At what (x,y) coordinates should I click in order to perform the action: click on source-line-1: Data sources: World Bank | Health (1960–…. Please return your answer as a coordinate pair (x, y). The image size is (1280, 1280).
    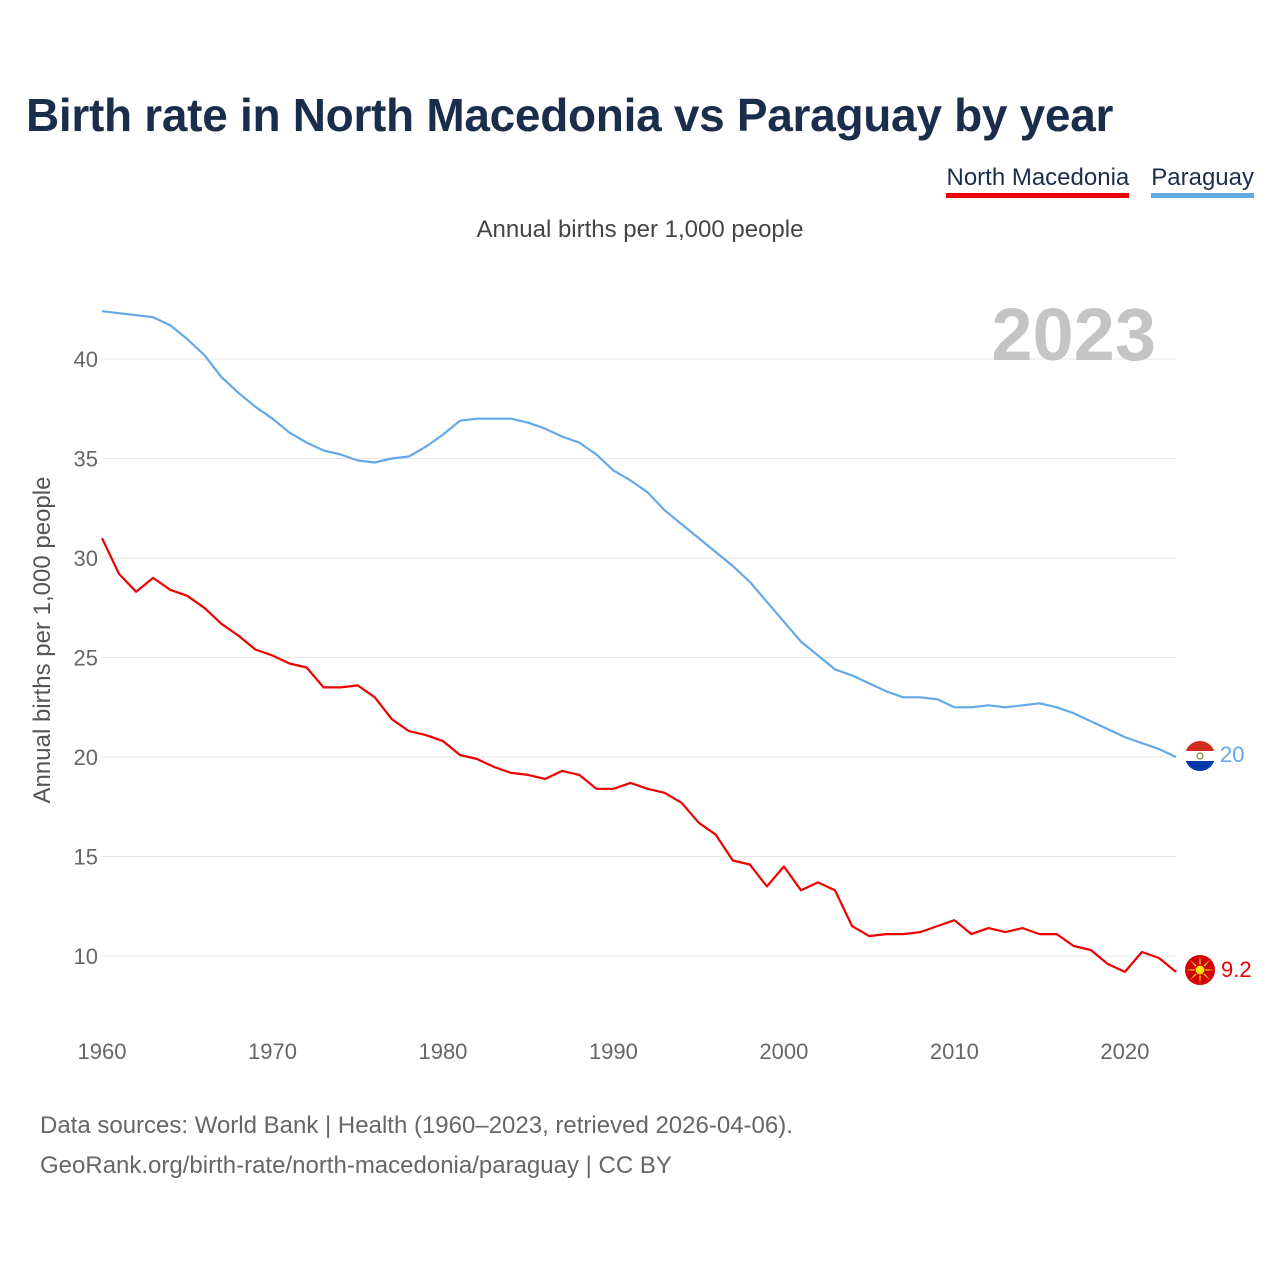
    Looking at the image, I should click on (416, 1125).